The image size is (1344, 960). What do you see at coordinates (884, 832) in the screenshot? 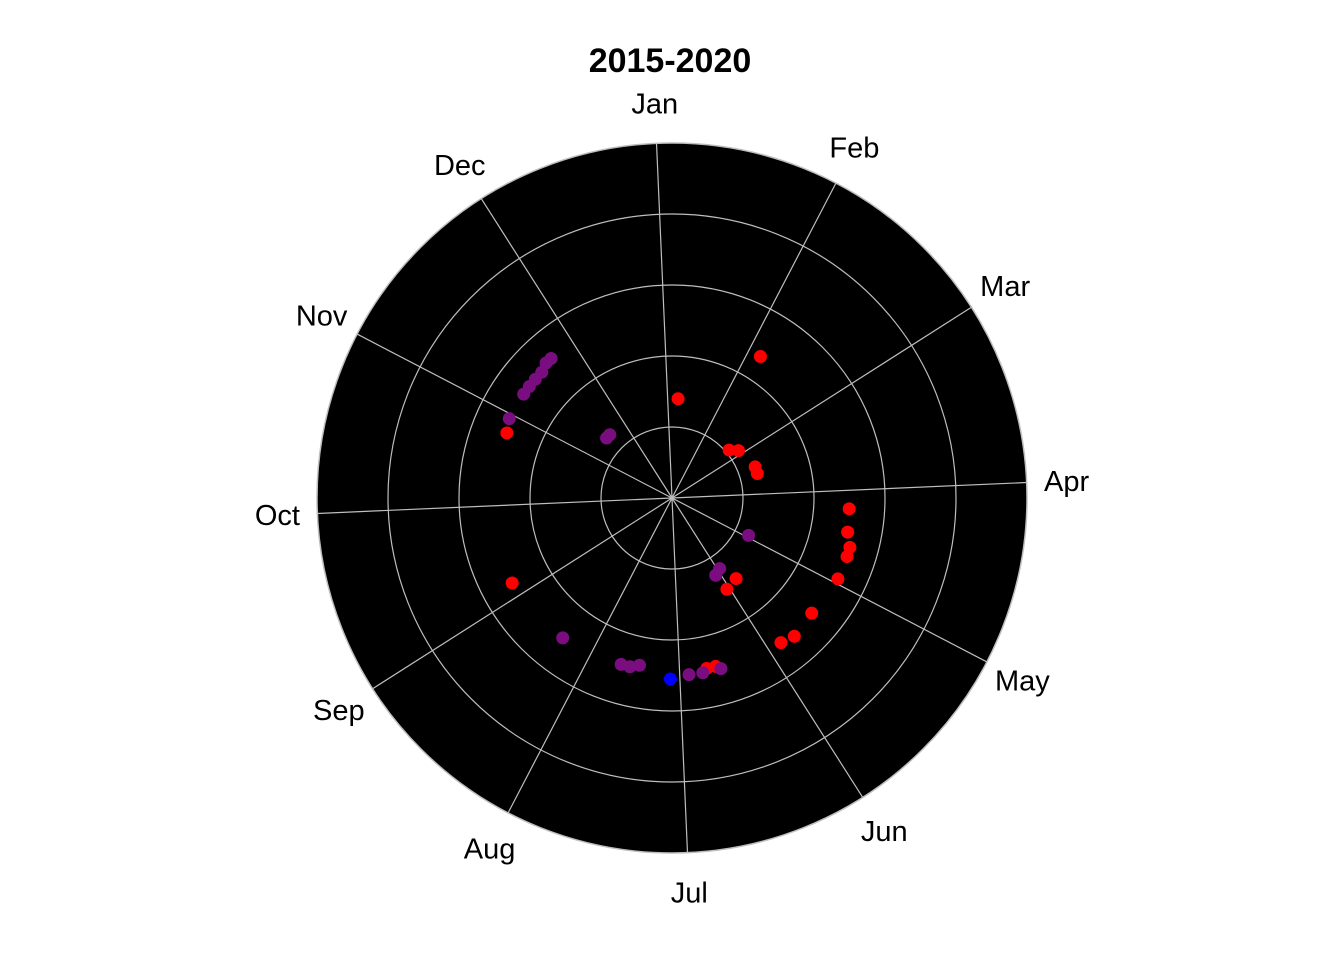
I see `month-label: Jun` at bounding box center [884, 832].